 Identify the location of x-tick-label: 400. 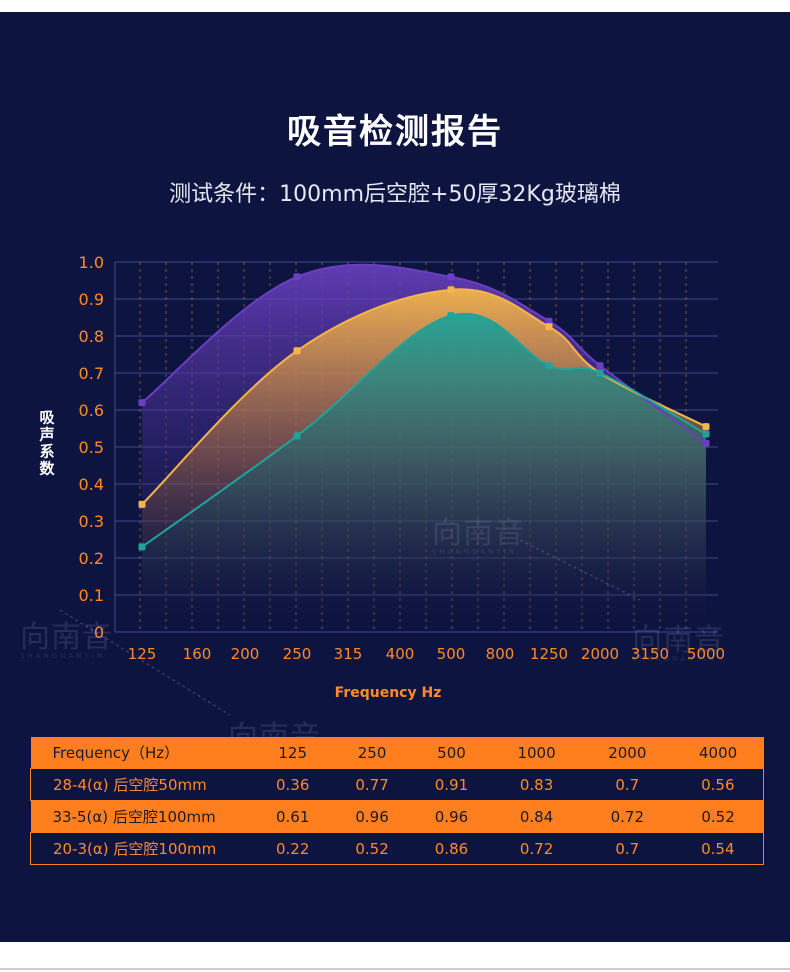
(400, 654).